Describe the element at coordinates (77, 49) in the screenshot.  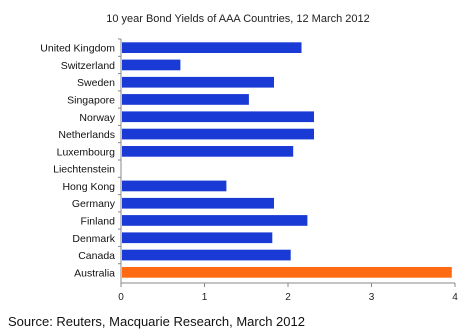
I see `category-label-united-kingdom: United Kingdom` at that location.